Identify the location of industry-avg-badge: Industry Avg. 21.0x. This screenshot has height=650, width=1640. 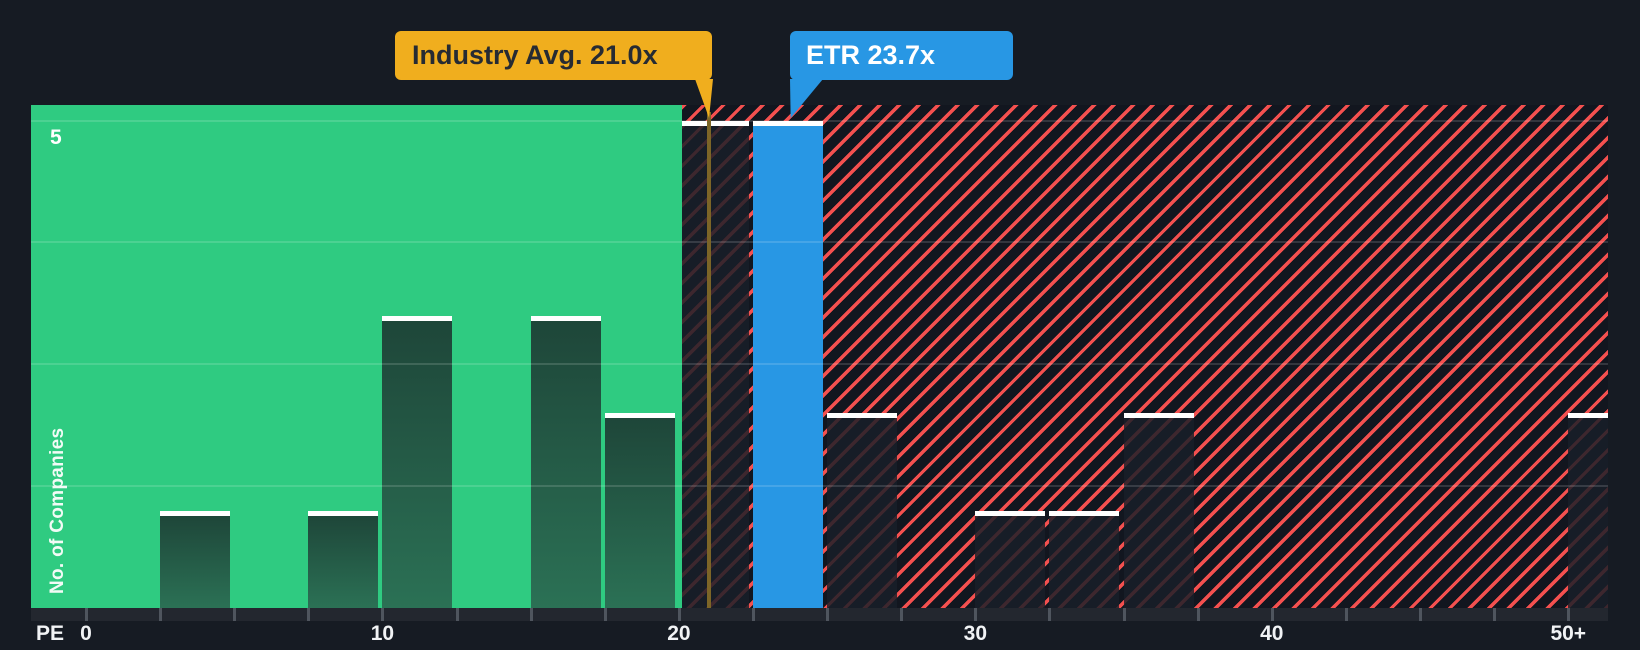
(553, 55).